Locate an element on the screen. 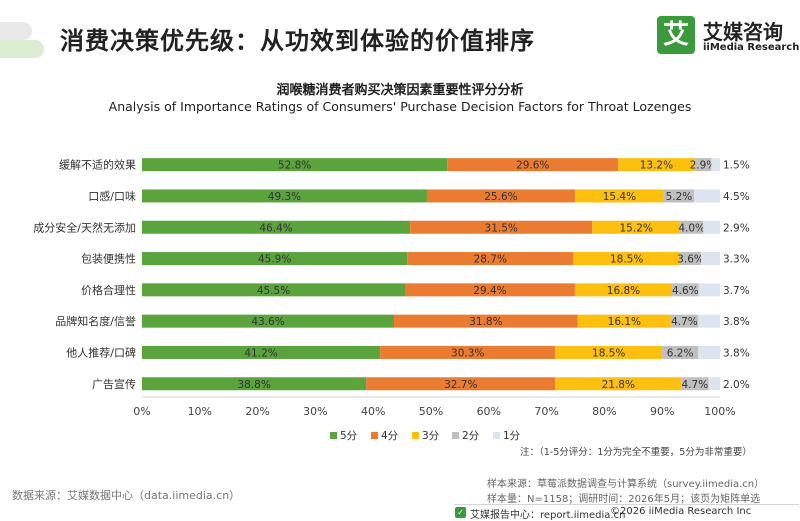 This screenshot has width=800, height=521. data-label: 3.7% is located at coordinates (736, 291).